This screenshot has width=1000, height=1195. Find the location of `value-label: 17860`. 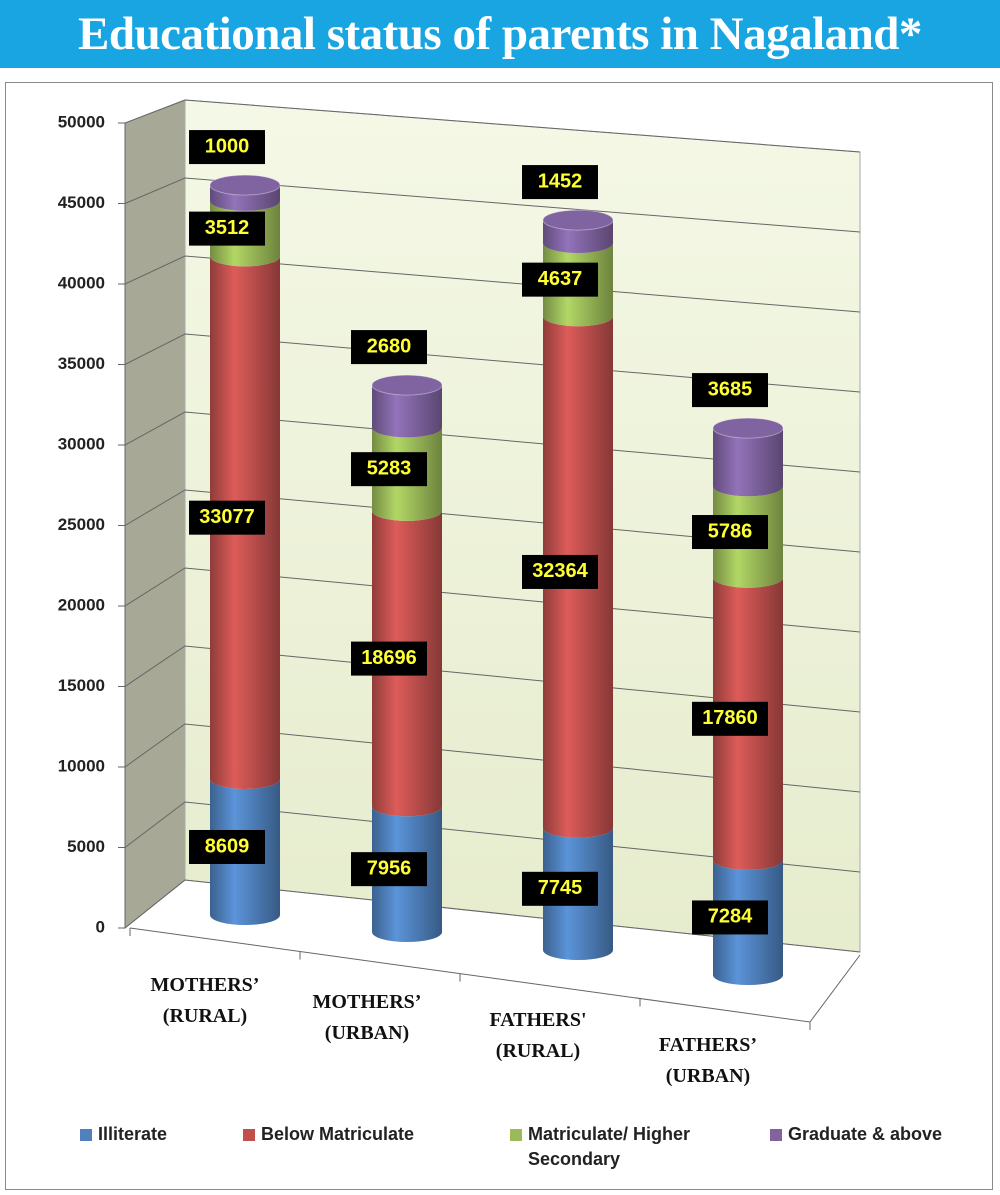

value-label: 17860 is located at coordinates (730, 718).